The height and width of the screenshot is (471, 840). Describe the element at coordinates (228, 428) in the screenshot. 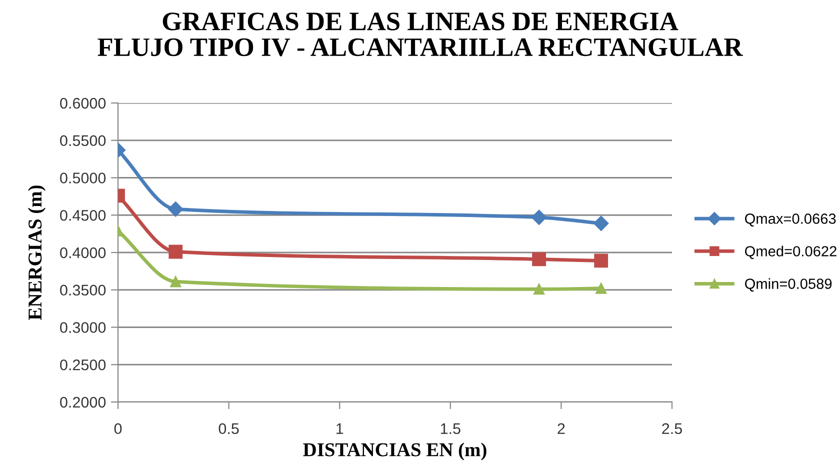

I see `x-tick-label: 0.5` at that location.